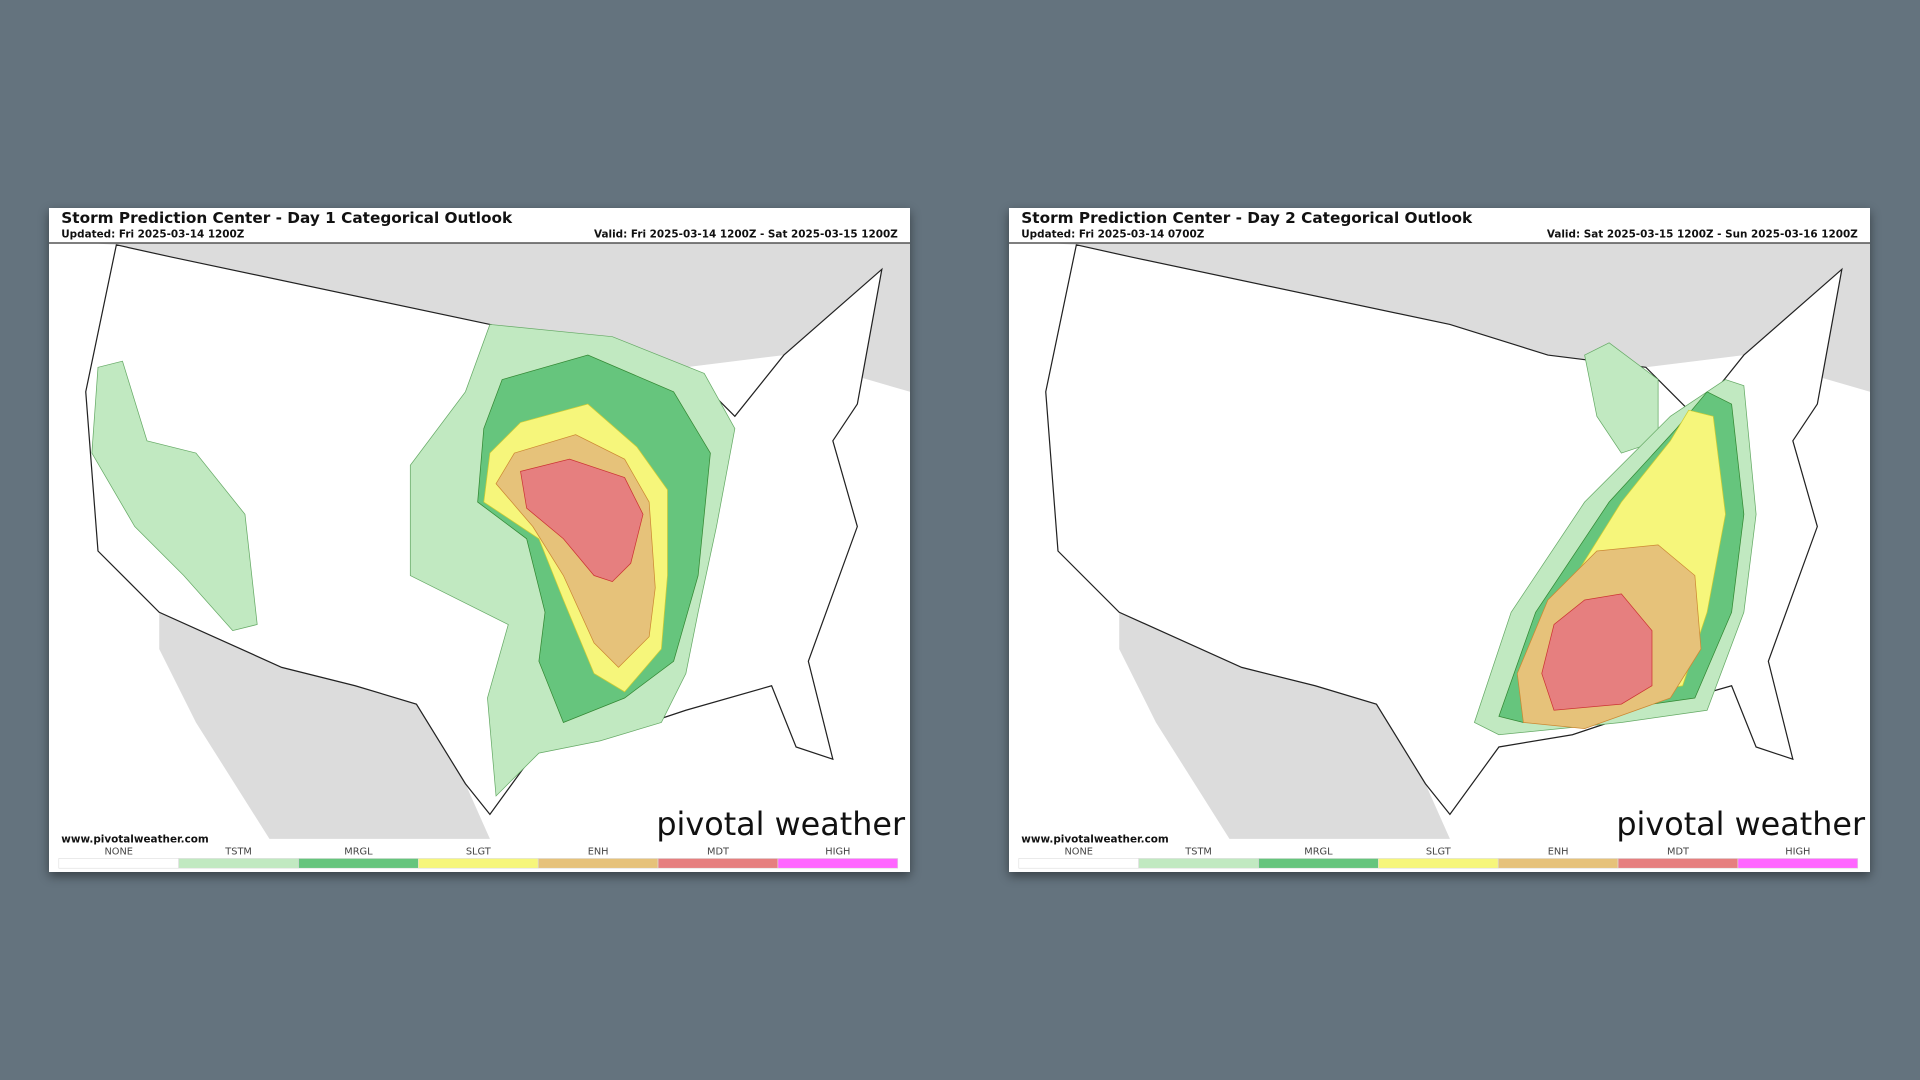 The image size is (1920, 1080). Describe the element at coordinates (153, 234) in the screenshot. I see `updated: Updated: Fri 2025-03-14 1200Z` at that location.